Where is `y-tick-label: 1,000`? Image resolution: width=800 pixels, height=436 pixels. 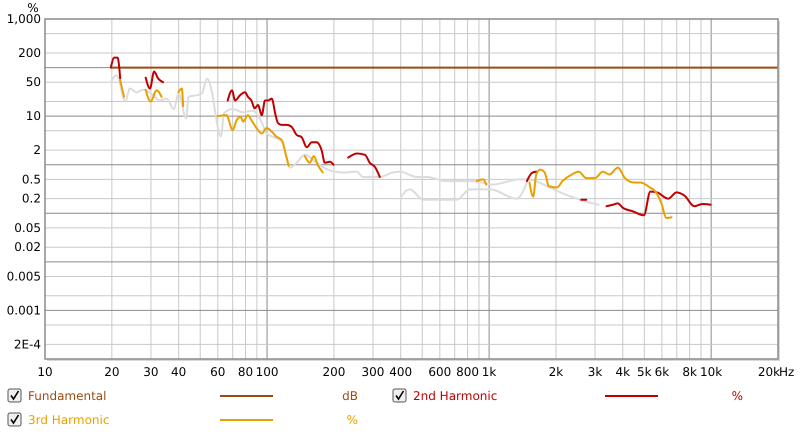 y-tick-label: 1,000 is located at coordinates (23, 19).